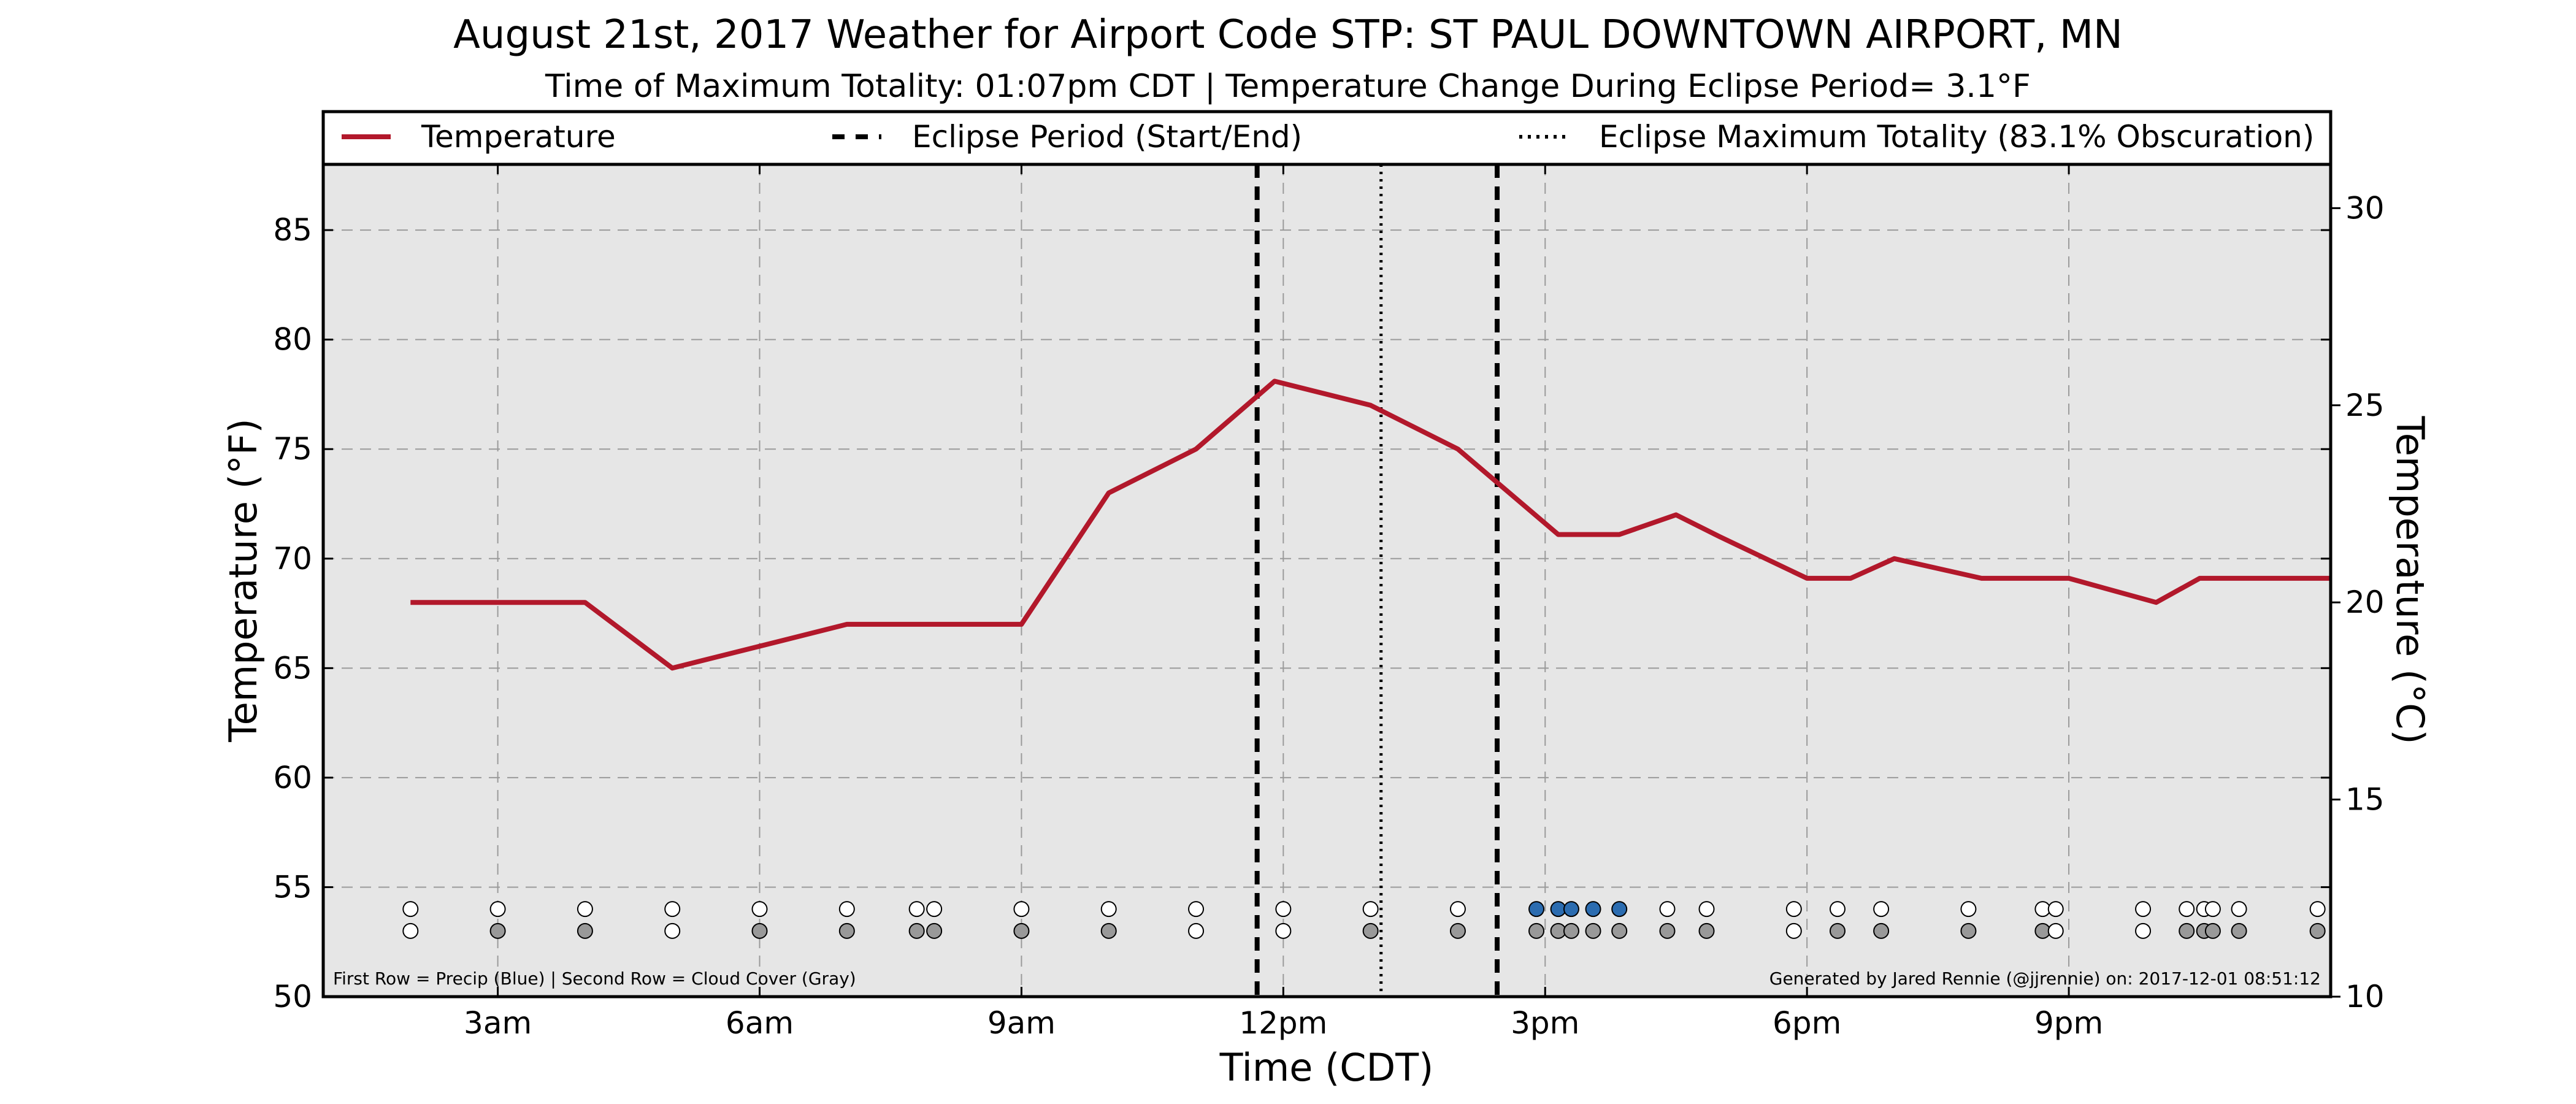  I want to click on y-axis-label-right: Temperature (°C), so click(2410, 579).